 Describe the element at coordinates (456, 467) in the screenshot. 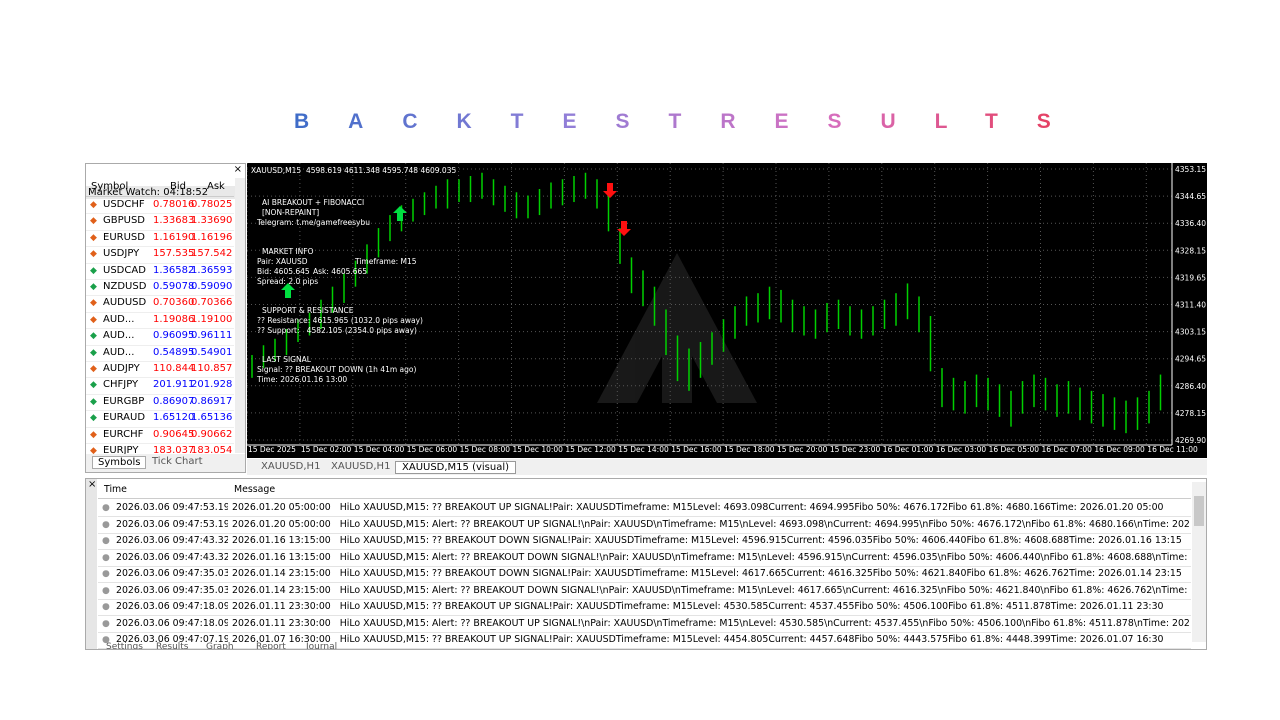

I see `tab: XAUUSD,M15 (visual)` at that location.